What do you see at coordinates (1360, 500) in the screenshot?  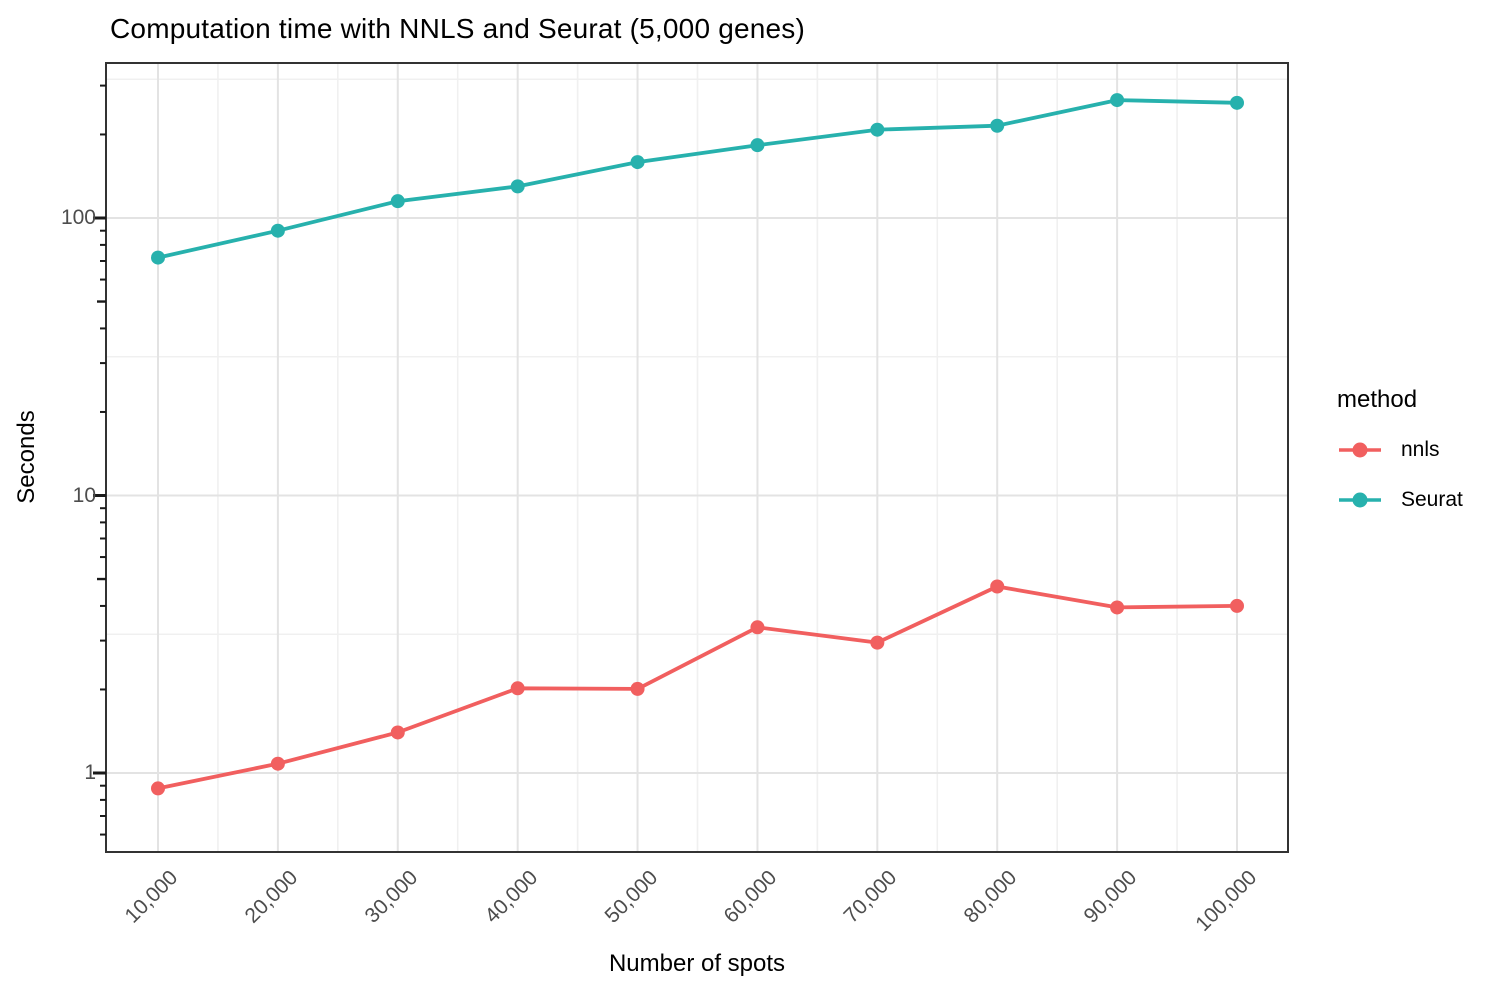 I see `legend-key-Seurat` at bounding box center [1360, 500].